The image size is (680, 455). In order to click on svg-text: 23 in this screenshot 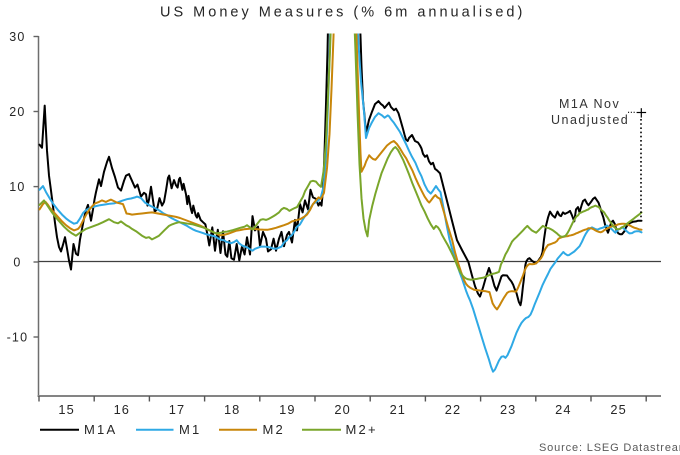, I will do `click(508, 409)`.